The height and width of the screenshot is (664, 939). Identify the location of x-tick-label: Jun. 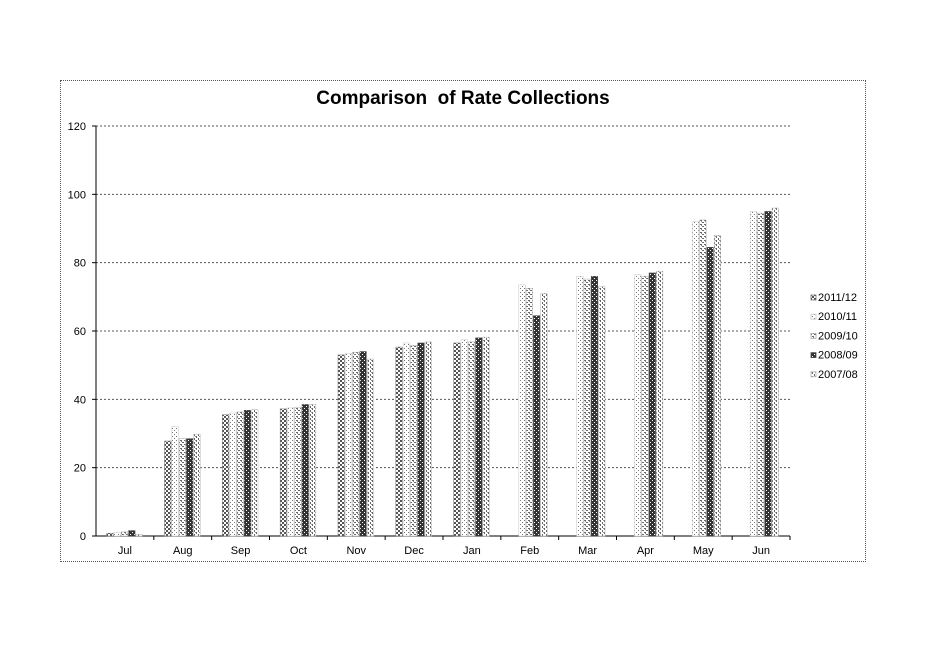
(761, 551).